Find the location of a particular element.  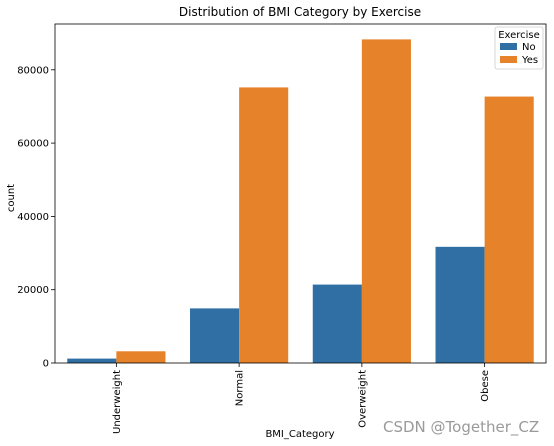

x-axis-title: BMI_Category is located at coordinates (299, 434).